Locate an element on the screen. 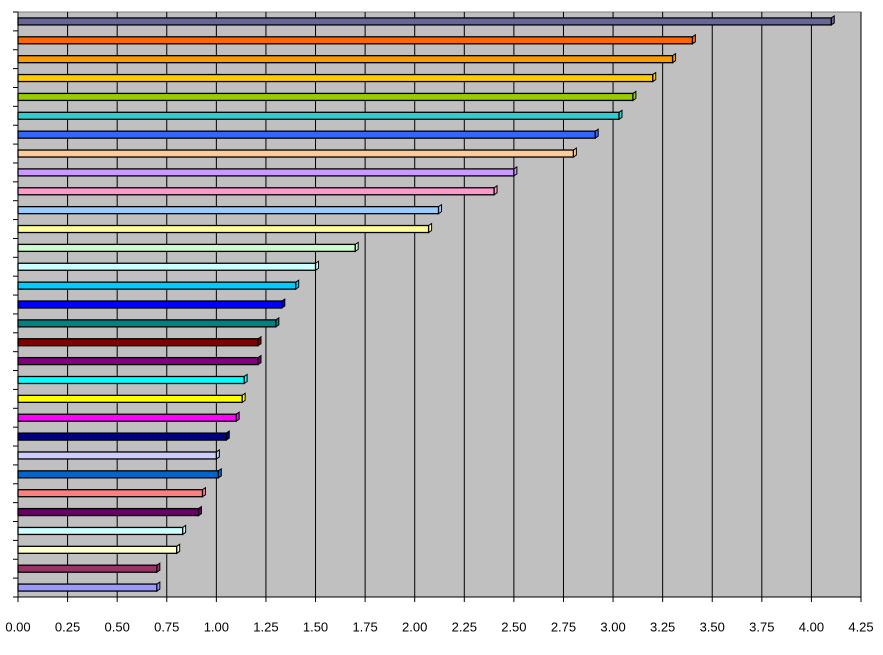  x-tick-label: 4.00 is located at coordinates (811, 626).